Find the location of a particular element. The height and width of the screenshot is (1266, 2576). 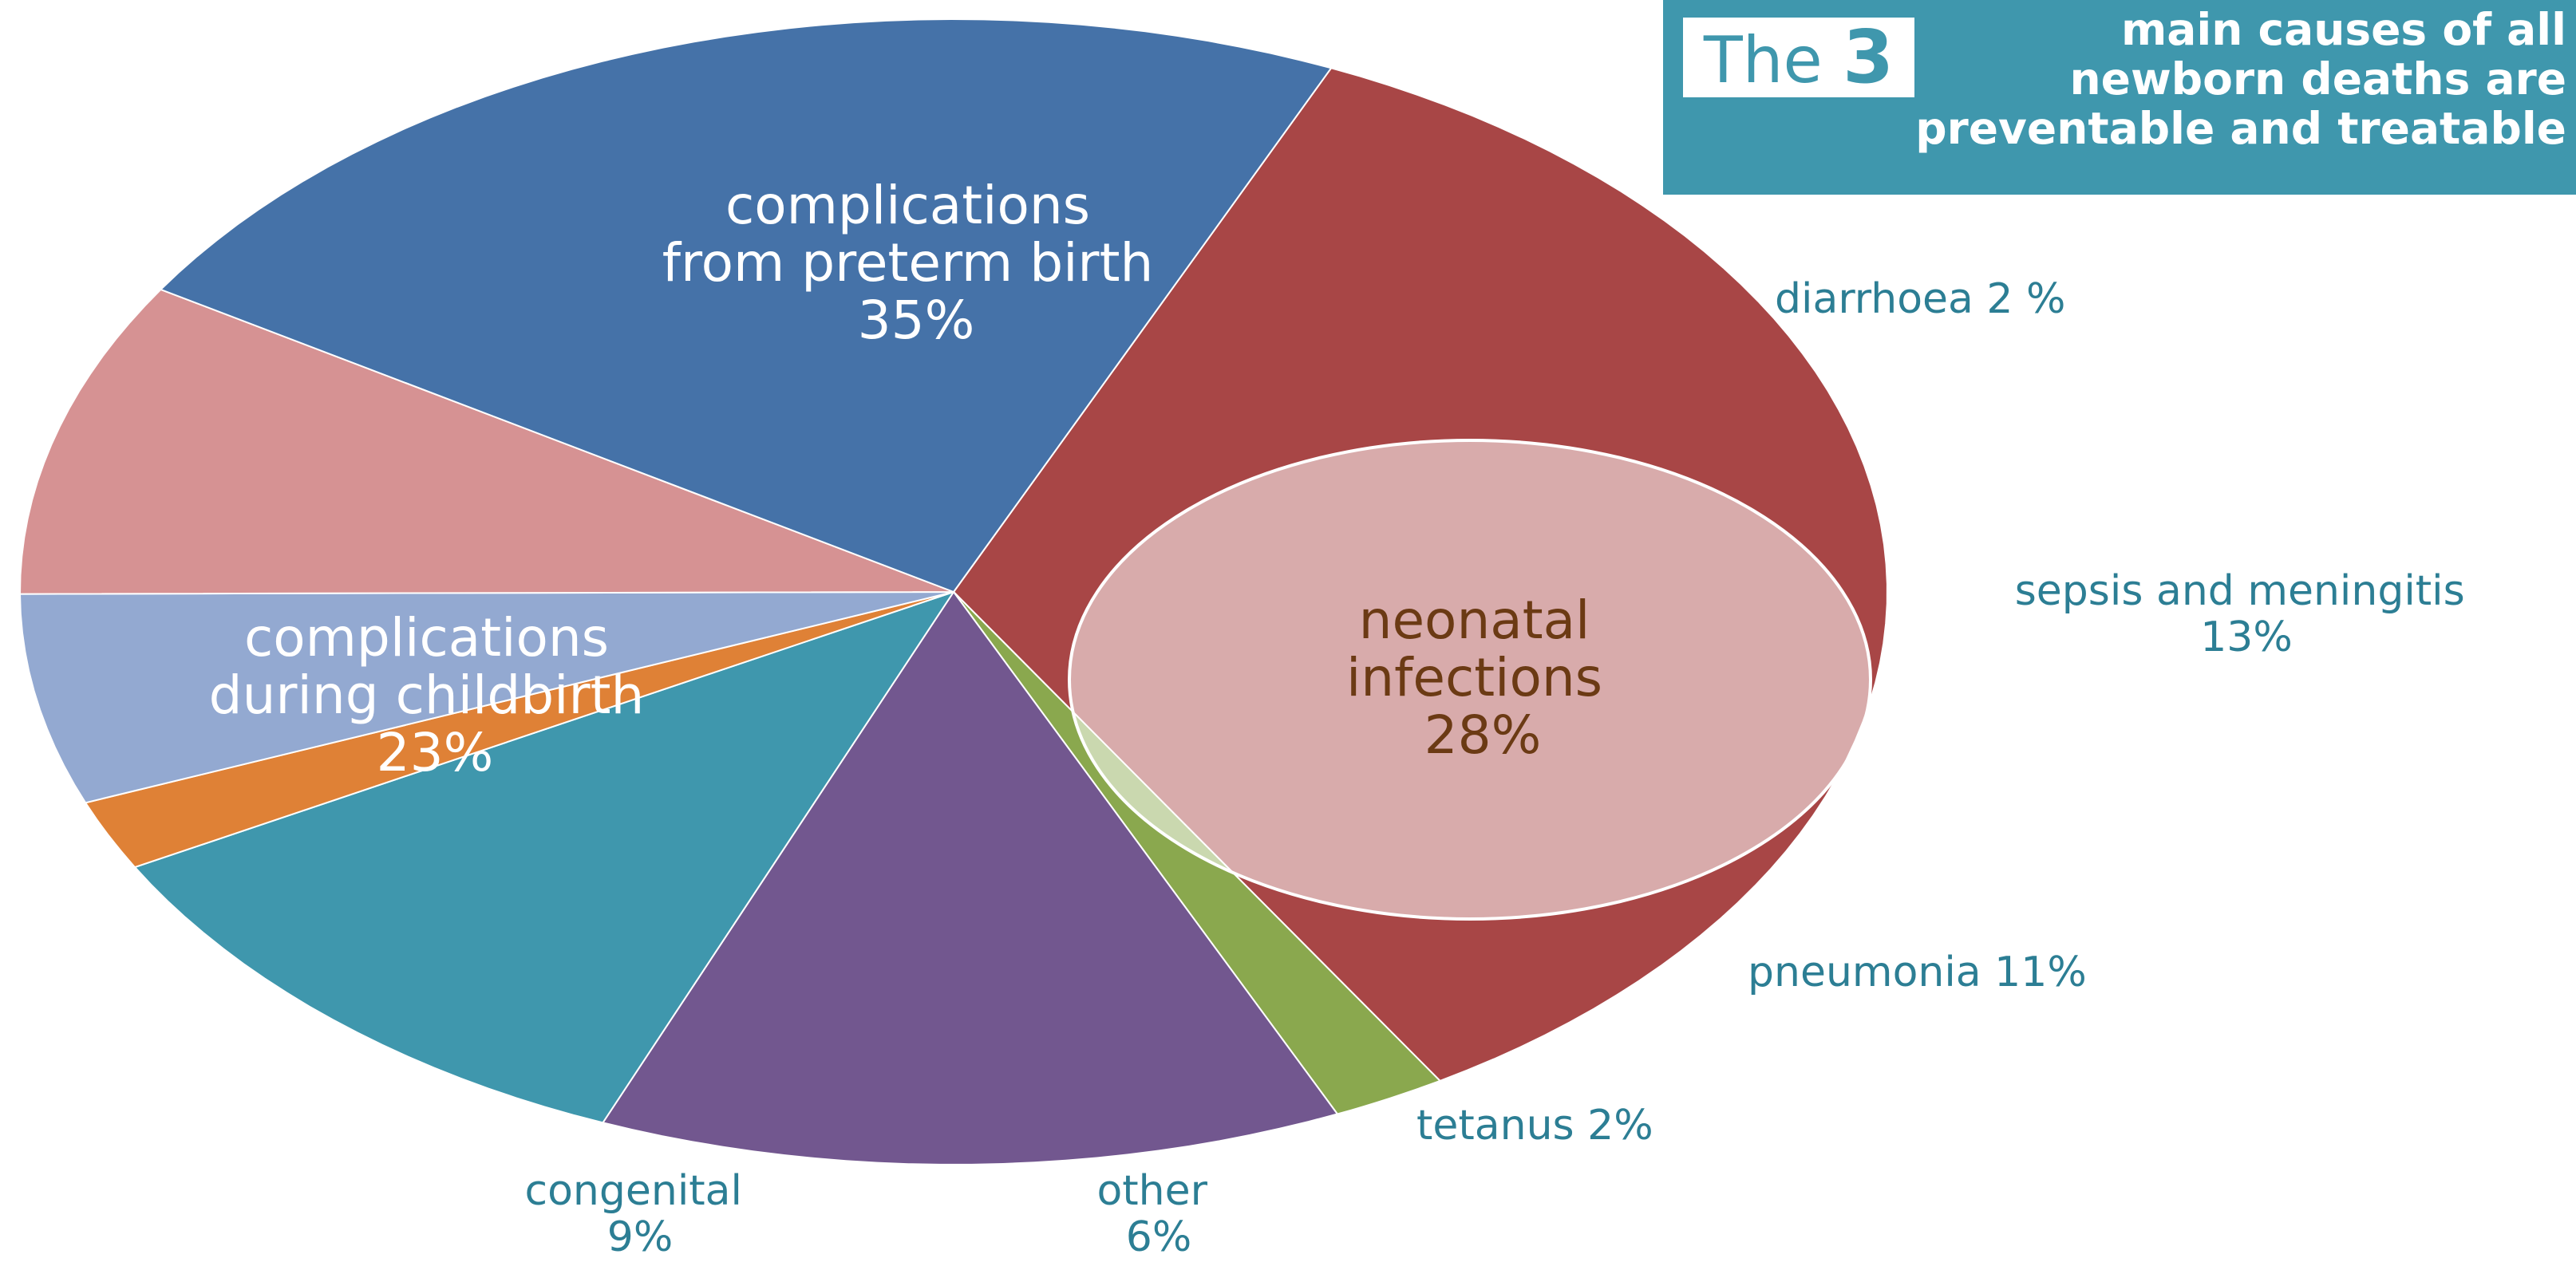

sepsis-label: sepsis and meningitis 13% is located at coordinates (2247, 614).